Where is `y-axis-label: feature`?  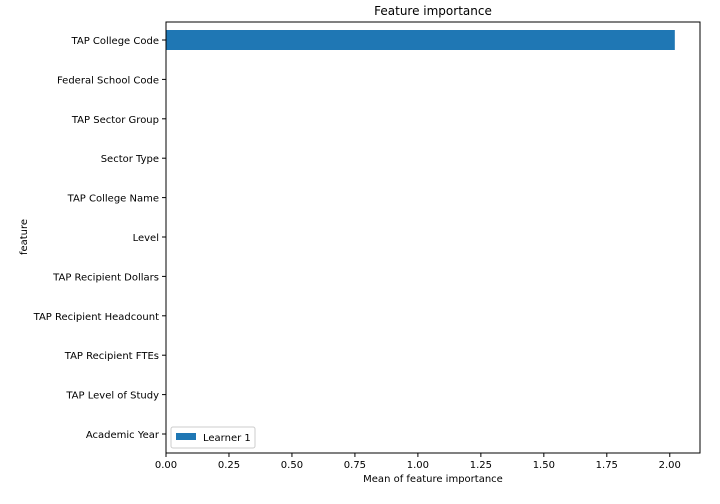
y-axis-label: feature is located at coordinates (24, 237).